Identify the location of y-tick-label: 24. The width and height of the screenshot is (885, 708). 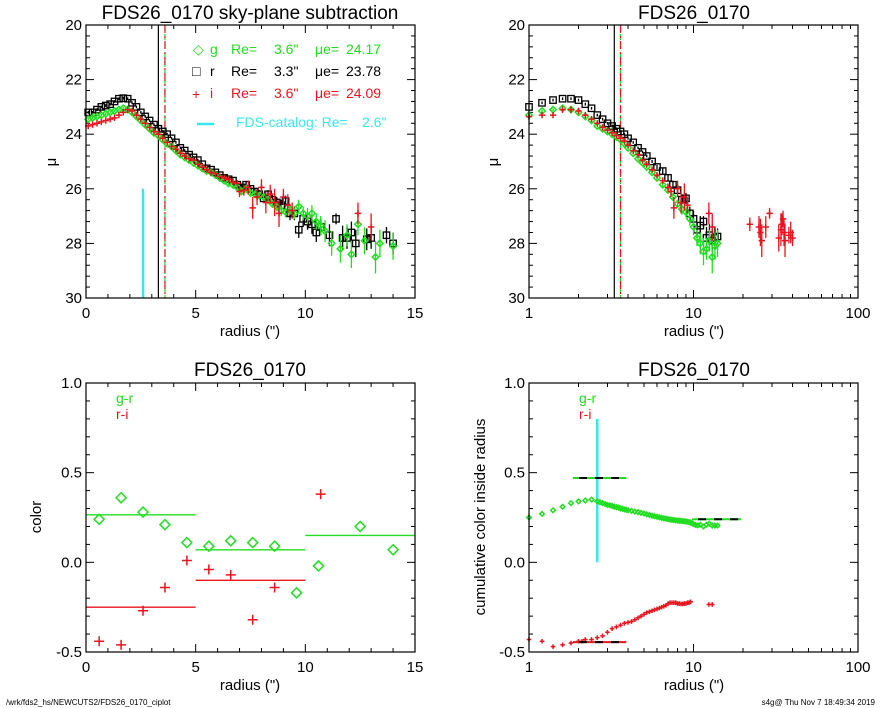
(516, 134).